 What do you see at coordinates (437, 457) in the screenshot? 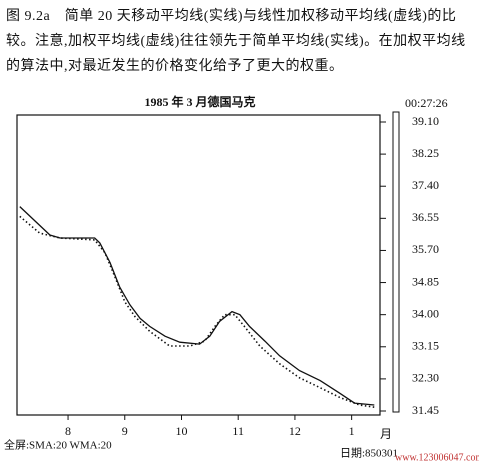
I see `watermark: www.123006047.com` at bounding box center [437, 457].